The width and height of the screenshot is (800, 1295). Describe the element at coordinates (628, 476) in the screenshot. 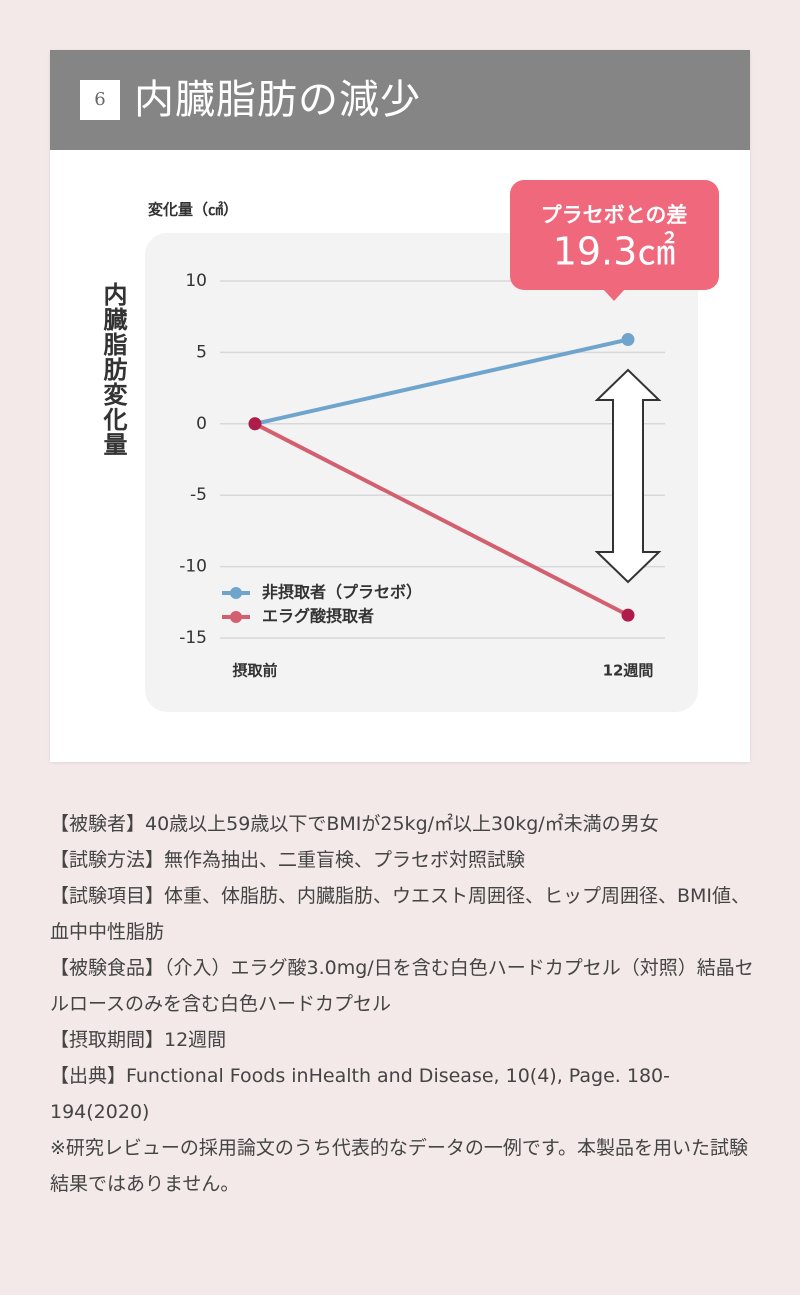

I see `difference-arrow` at that location.